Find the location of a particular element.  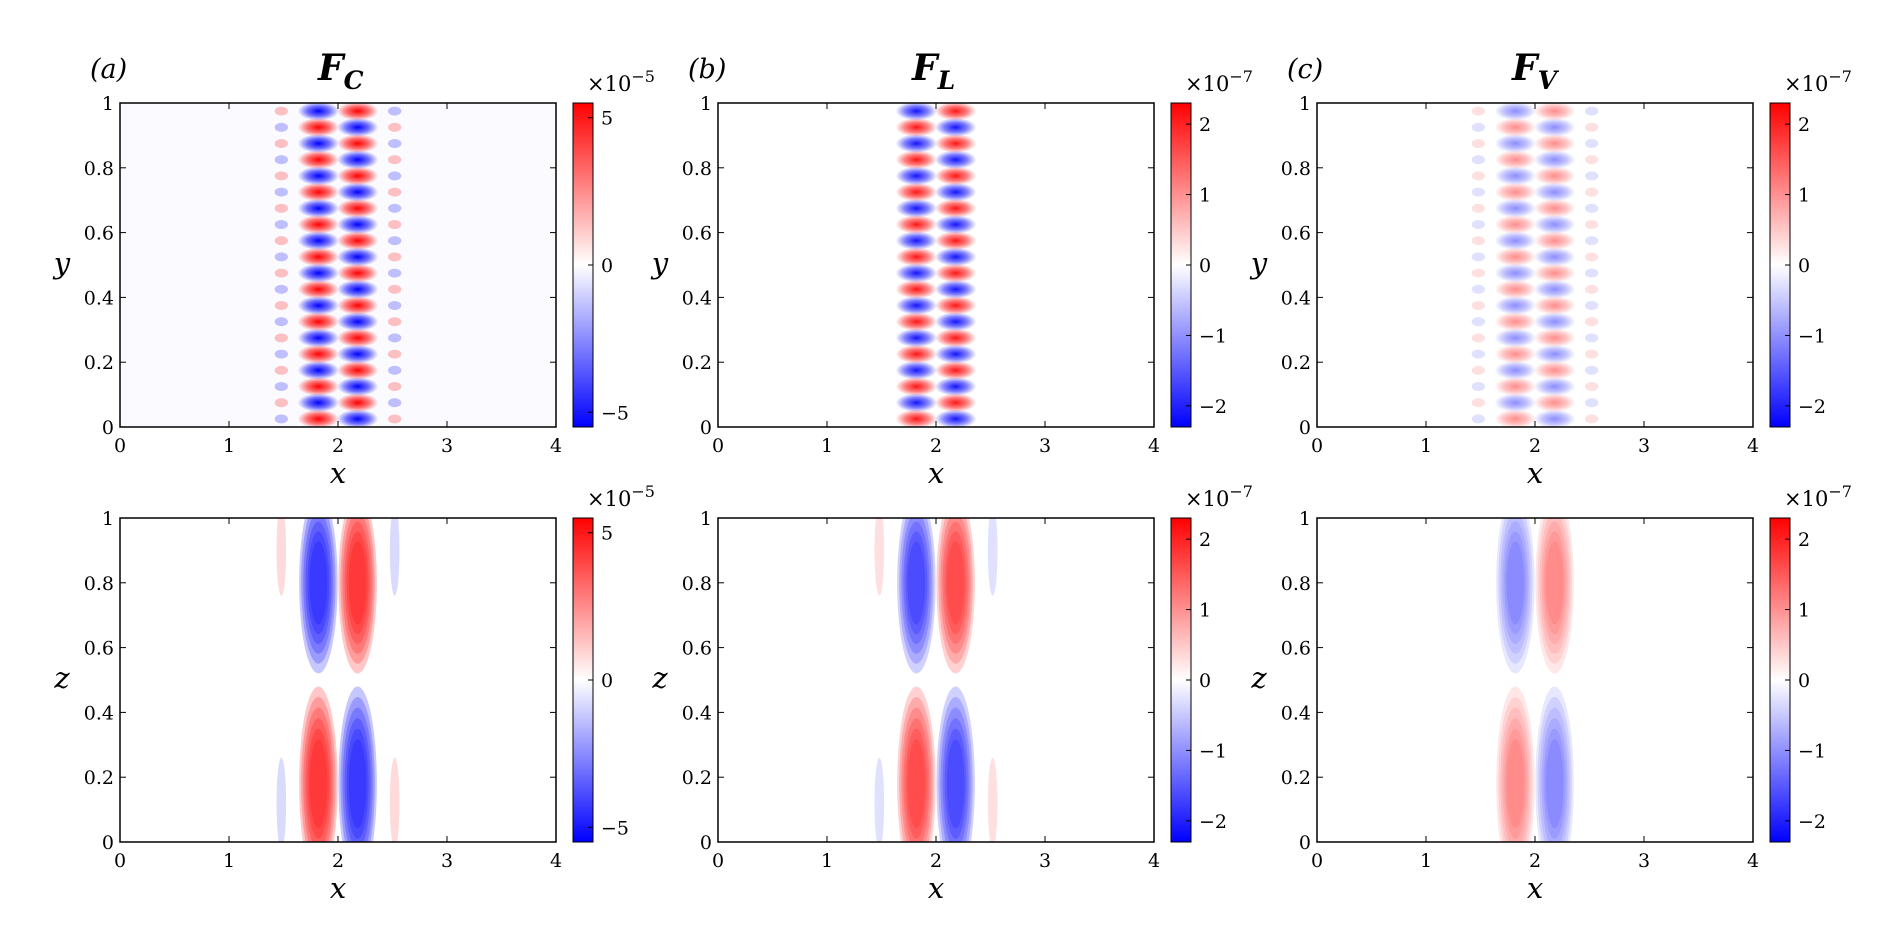

y-tick-label: 0.6 is located at coordinates (1296, 649).